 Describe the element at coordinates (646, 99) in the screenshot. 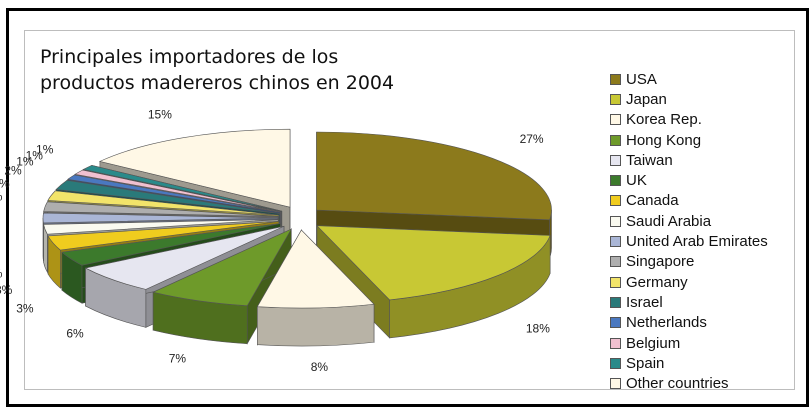

I see `legend-label: Japan` at that location.